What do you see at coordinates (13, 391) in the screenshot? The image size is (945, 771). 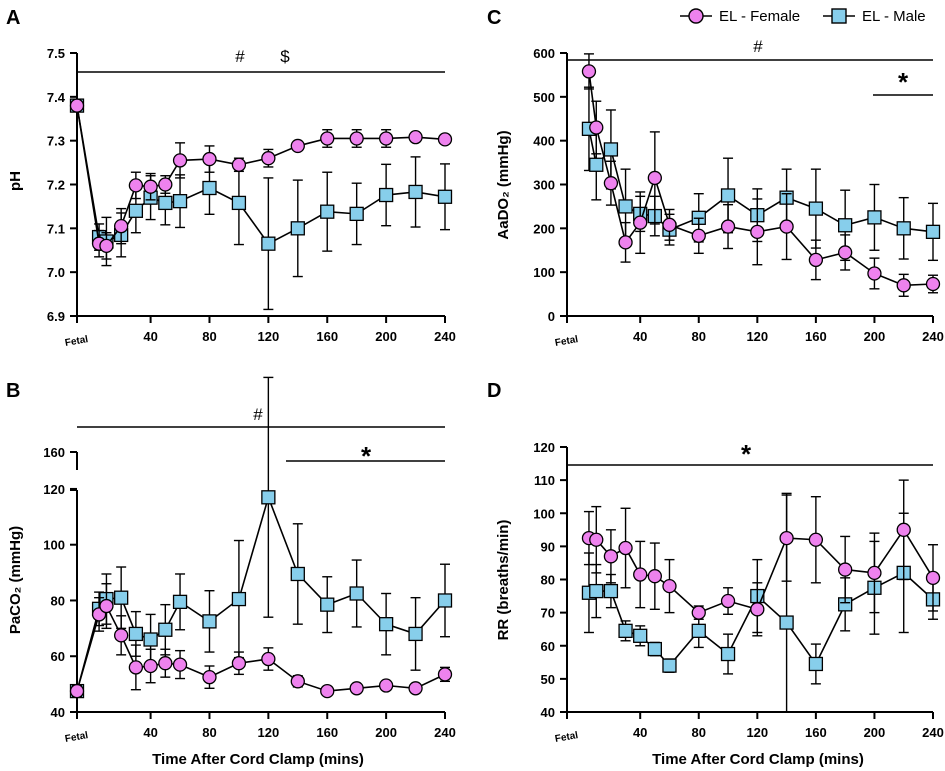 I see `panel-b-letter: B` at bounding box center [13, 391].